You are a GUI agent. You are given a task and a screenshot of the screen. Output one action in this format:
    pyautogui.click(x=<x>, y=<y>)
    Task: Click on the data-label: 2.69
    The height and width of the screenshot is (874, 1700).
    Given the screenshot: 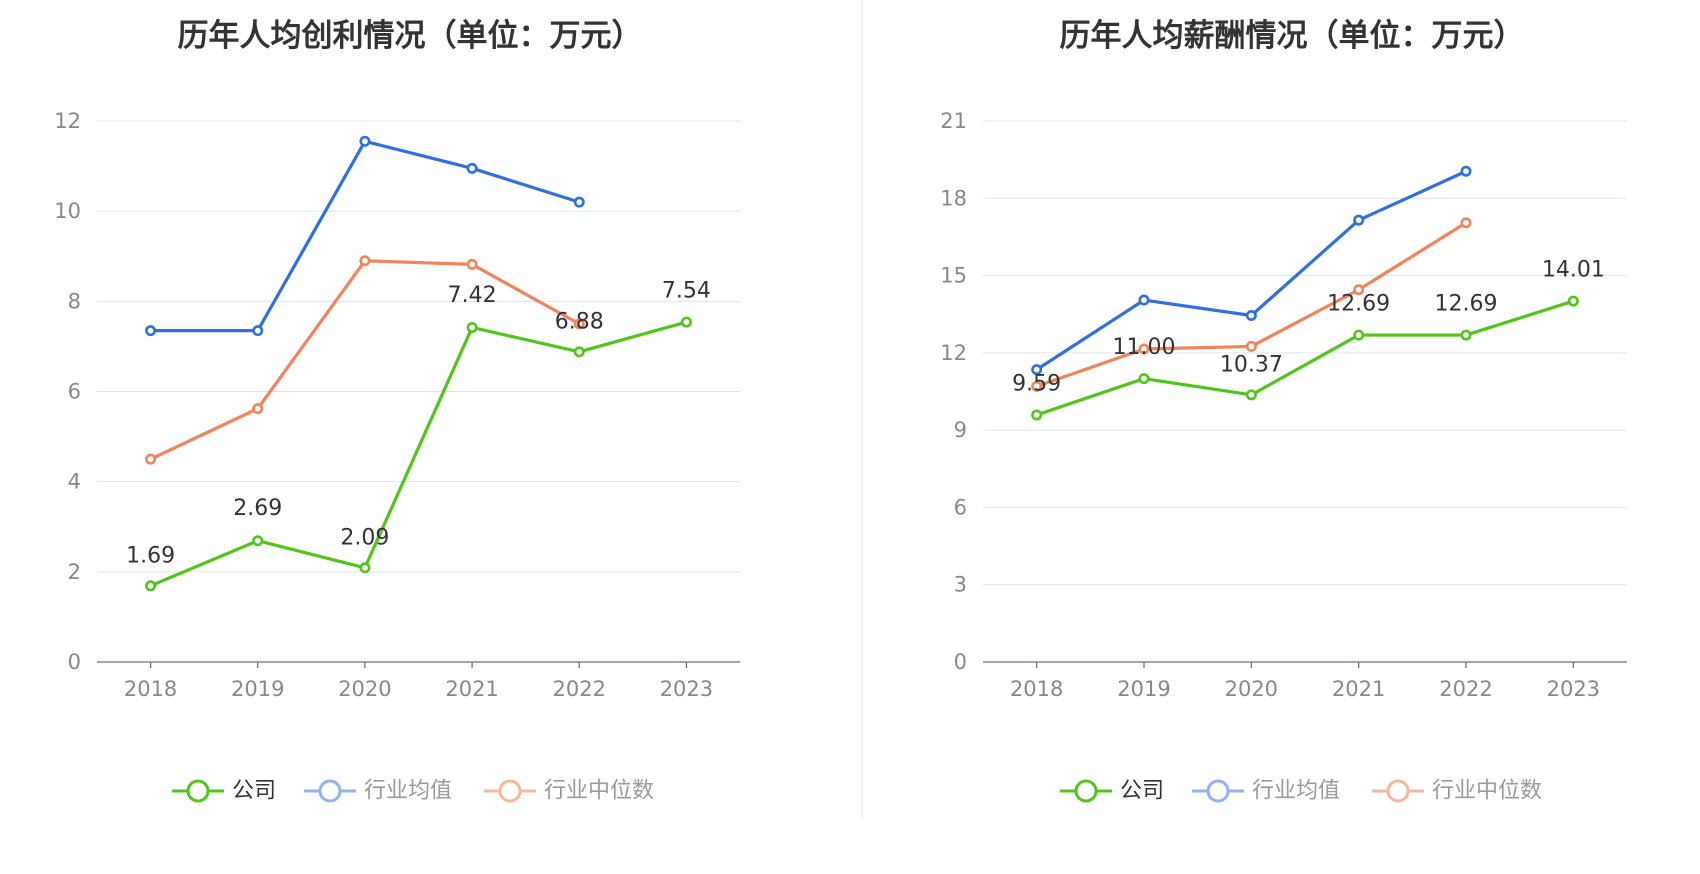 What is the action you would take?
    pyautogui.click(x=257, y=508)
    